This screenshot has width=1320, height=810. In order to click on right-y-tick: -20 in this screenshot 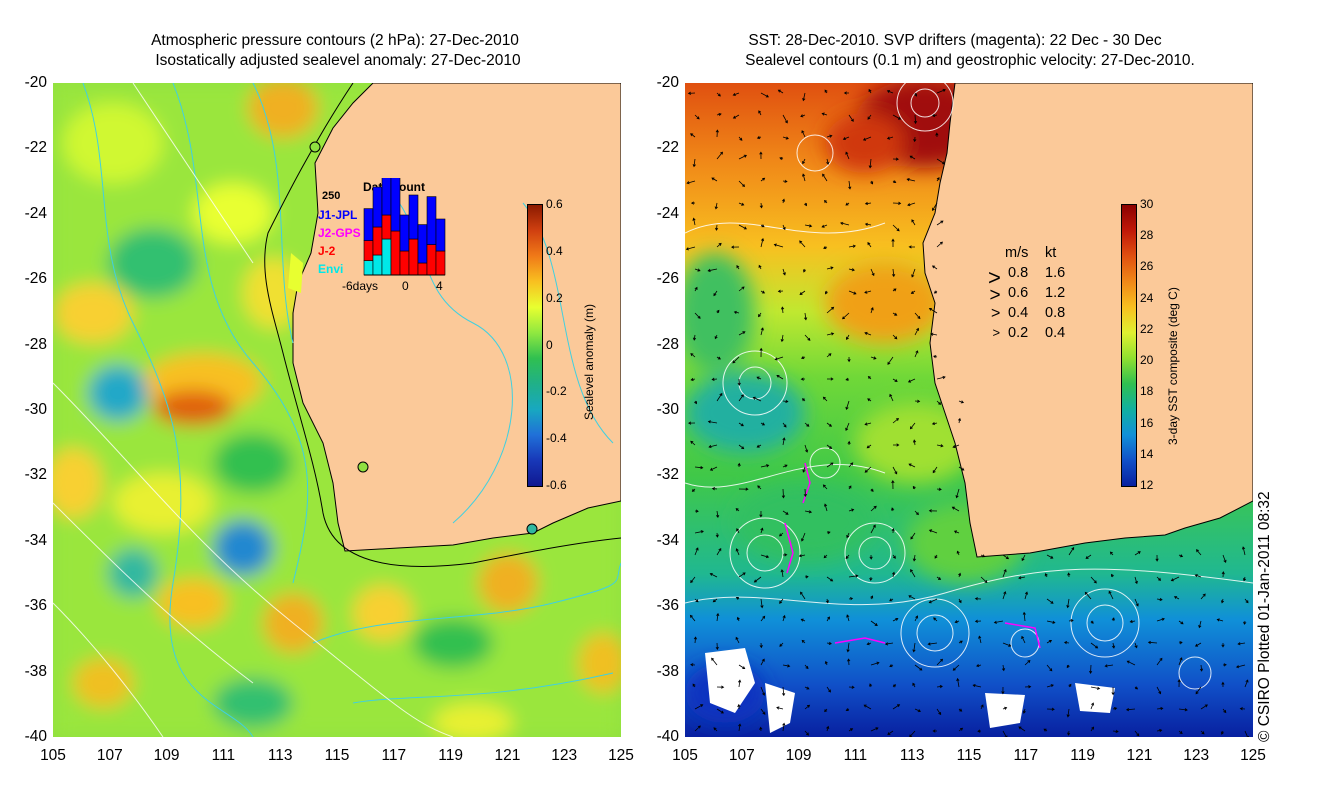, I will do `click(667, 82)`.